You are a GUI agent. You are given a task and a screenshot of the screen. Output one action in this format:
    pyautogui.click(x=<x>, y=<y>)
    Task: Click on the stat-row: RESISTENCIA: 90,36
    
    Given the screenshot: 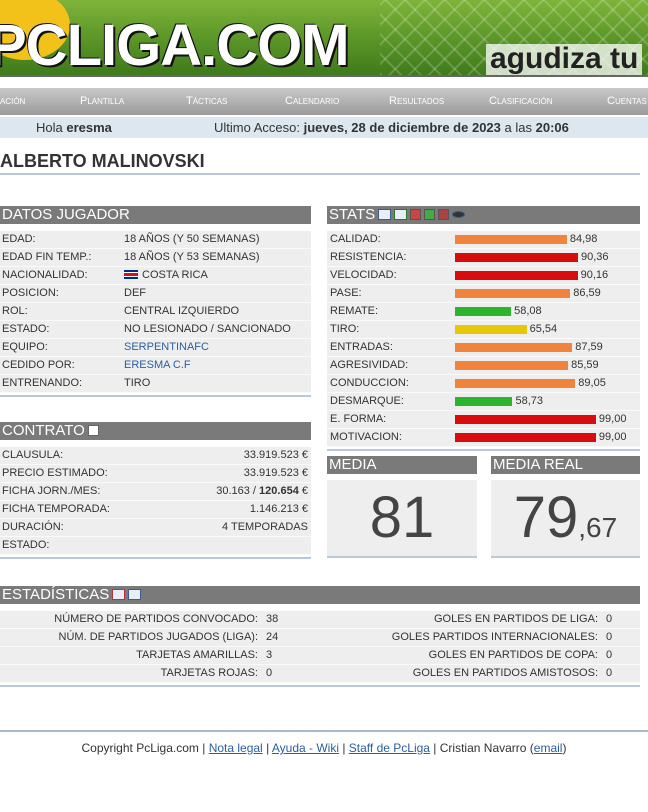 What is the action you would take?
    pyautogui.click(x=483, y=258)
    